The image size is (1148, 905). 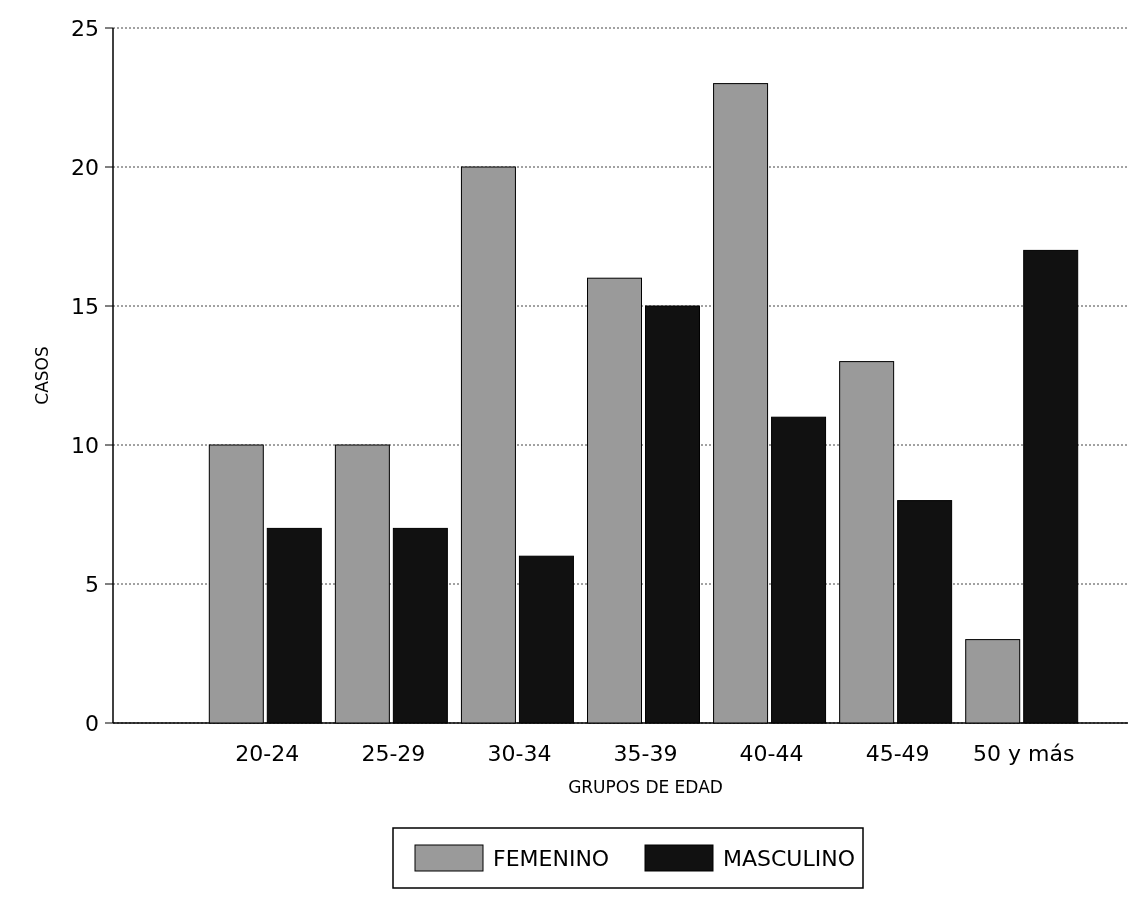 What do you see at coordinates (771, 753) in the screenshot?
I see `x-tick-label: 40-44` at bounding box center [771, 753].